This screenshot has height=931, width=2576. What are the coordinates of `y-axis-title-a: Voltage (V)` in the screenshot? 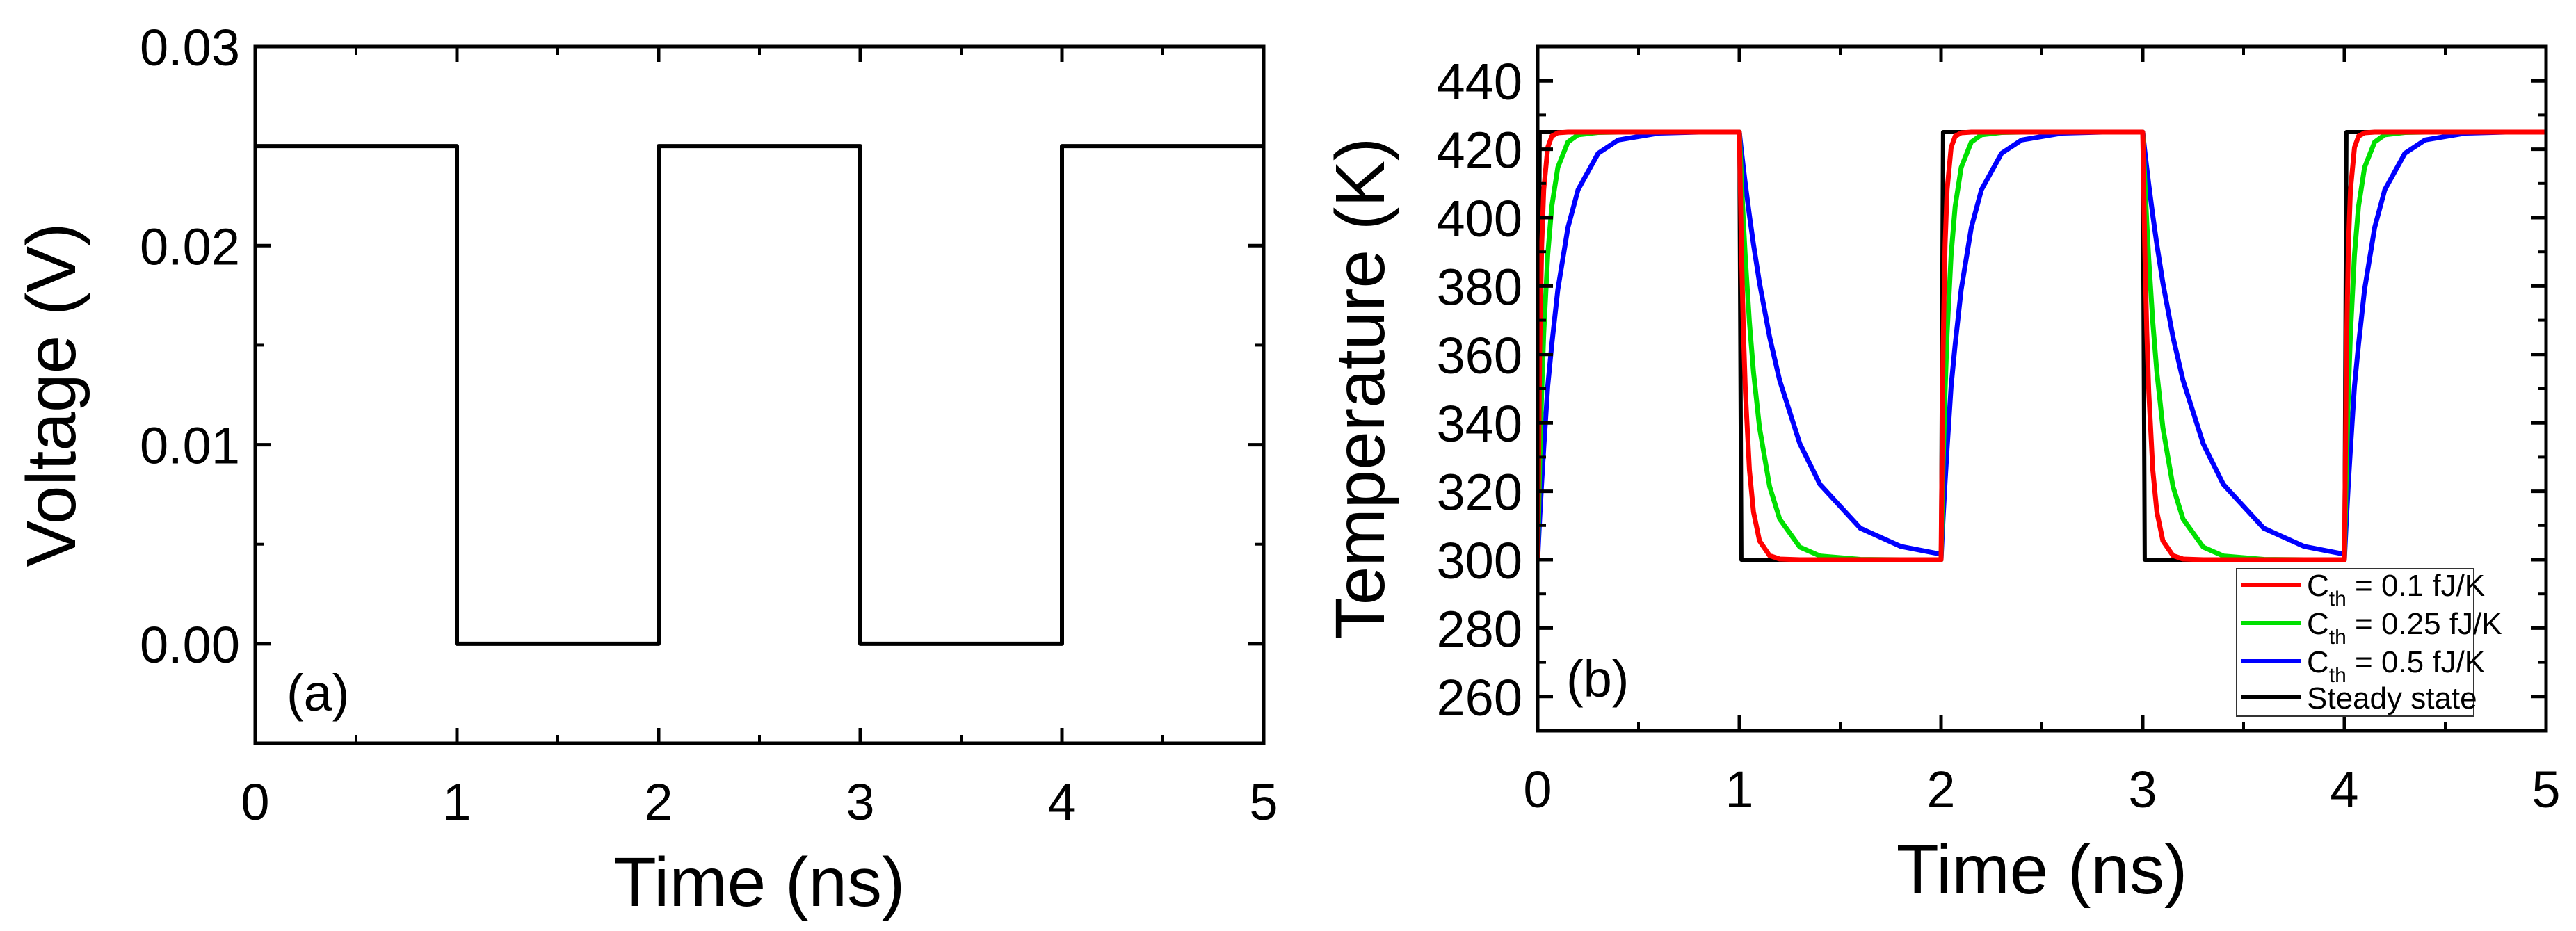 It's located at (51, 395).